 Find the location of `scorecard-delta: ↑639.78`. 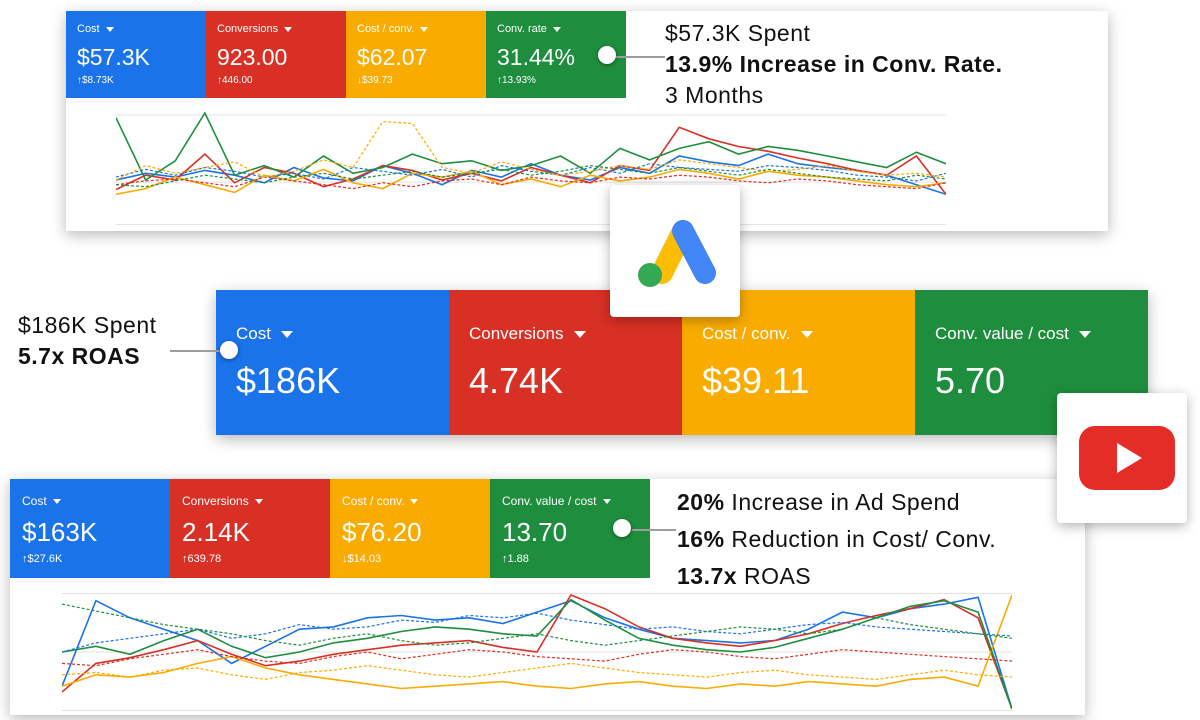

scorecard-delta: ↑639.78 is located at coordinates (202, 559).